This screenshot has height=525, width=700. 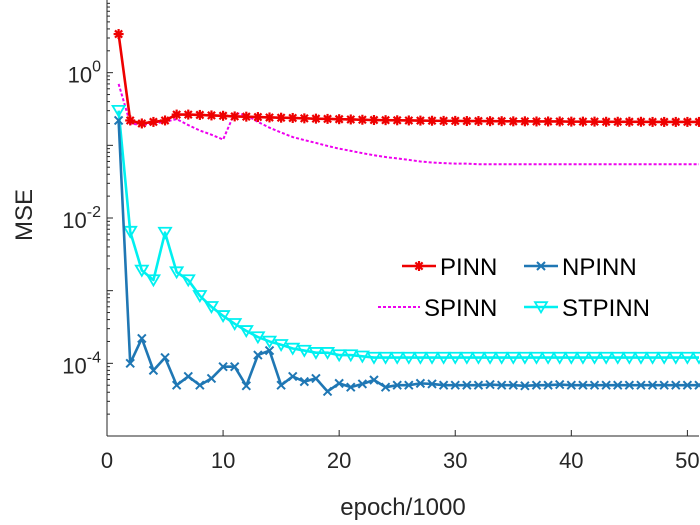 I want to click on legend: PINN NPINN SPINN STPINN, so click(x=514, y=288).